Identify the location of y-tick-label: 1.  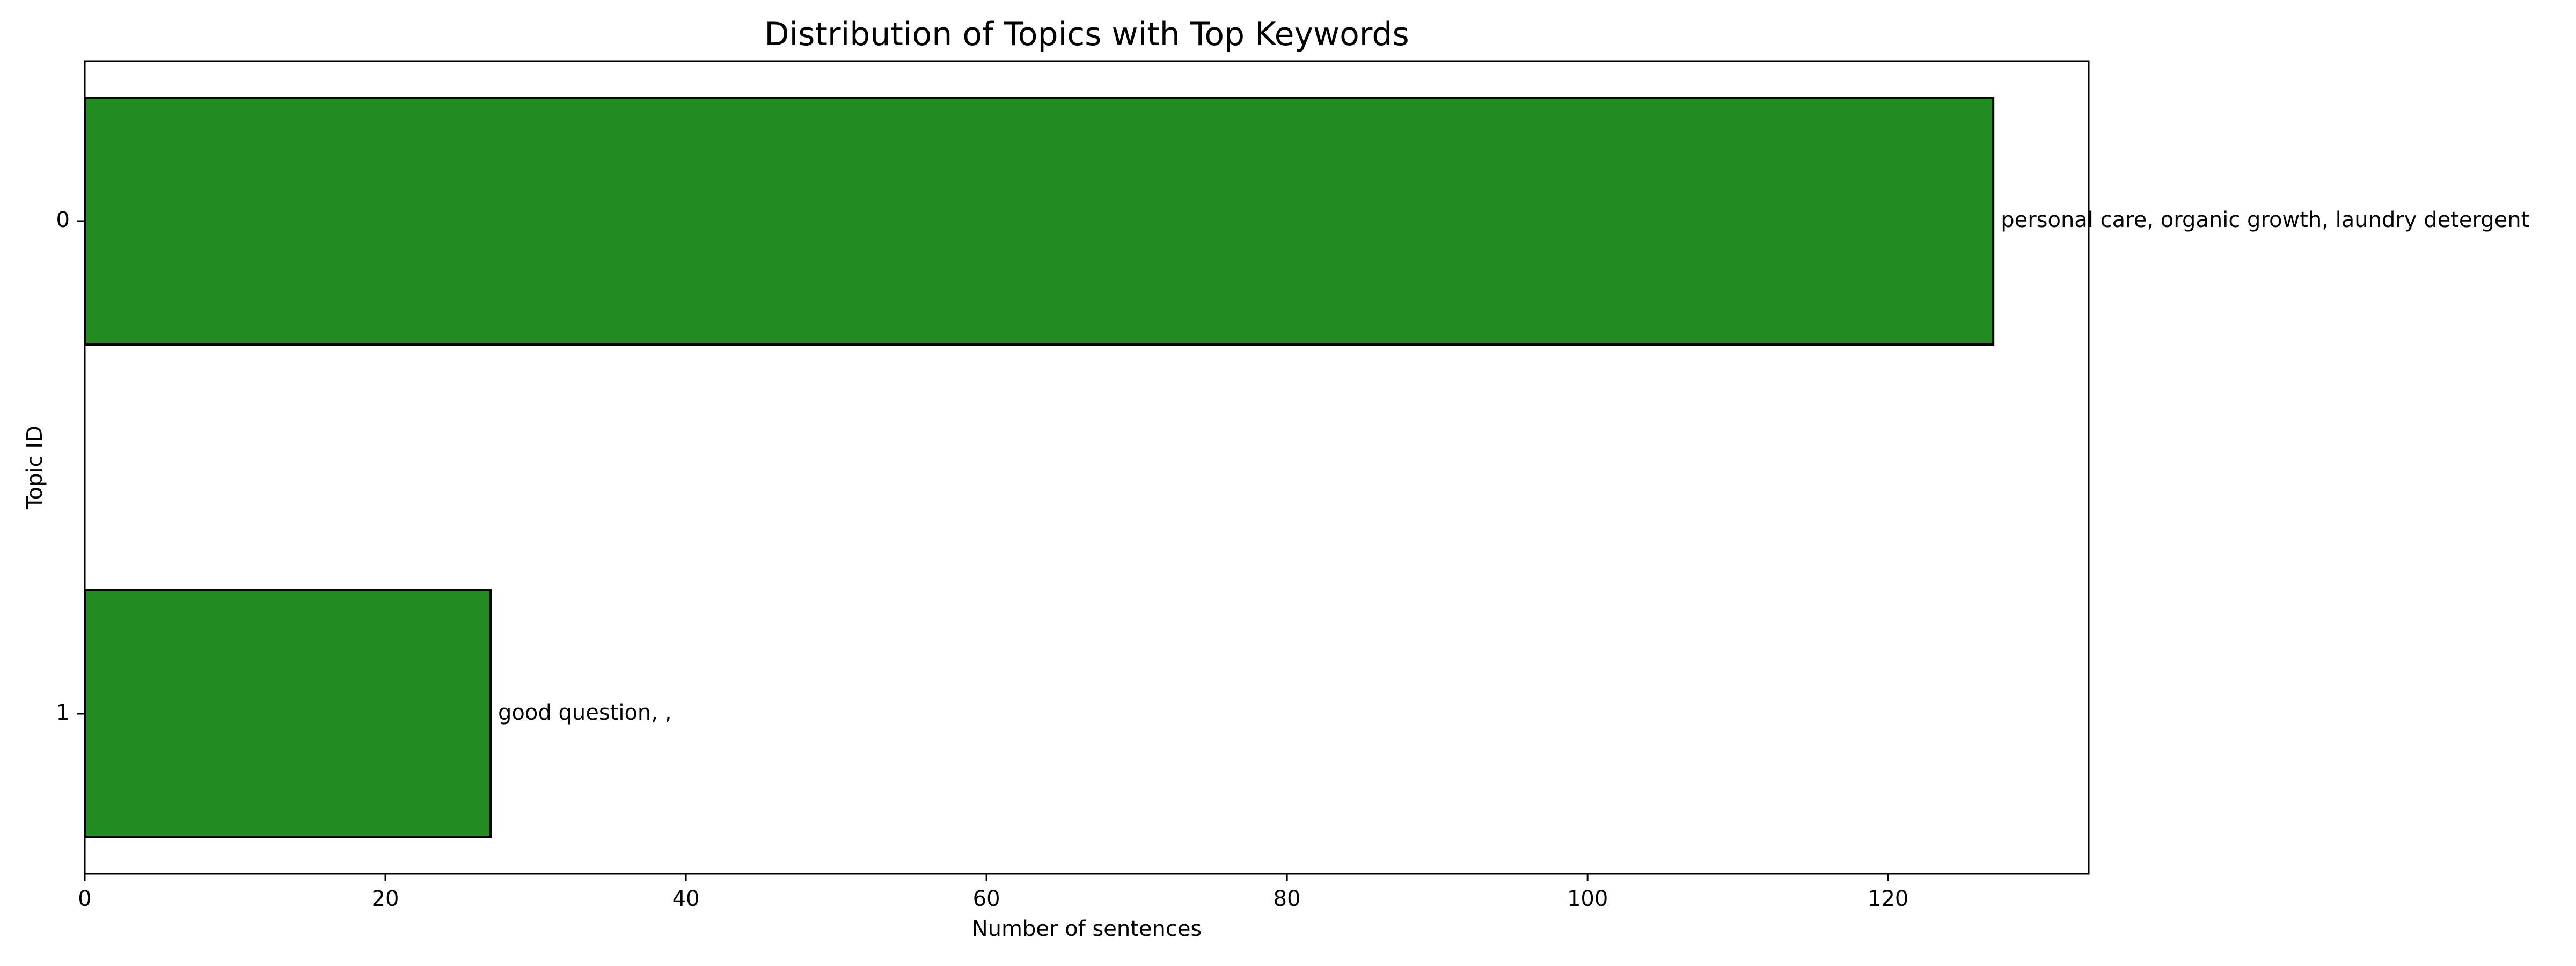
(63, 712).